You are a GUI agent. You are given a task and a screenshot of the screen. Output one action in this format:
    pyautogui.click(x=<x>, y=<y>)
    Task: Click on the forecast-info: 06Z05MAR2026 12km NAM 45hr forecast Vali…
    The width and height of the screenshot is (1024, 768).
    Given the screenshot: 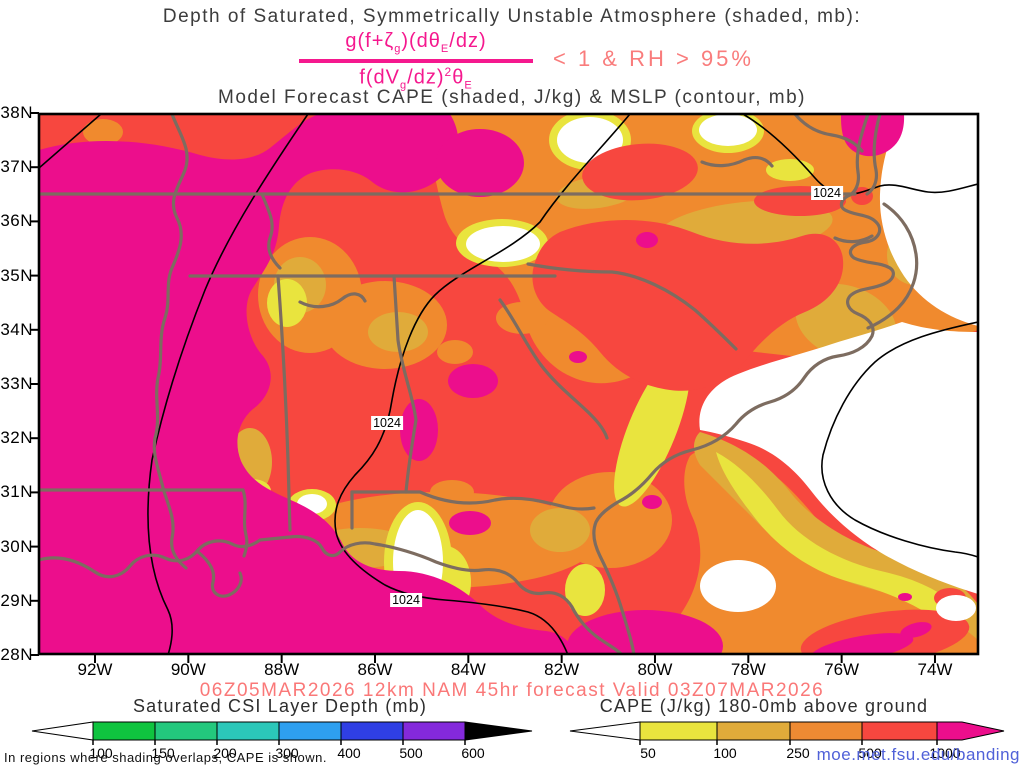 What is the action you would take?
    pyautogui.click(x=512, y=690)
    